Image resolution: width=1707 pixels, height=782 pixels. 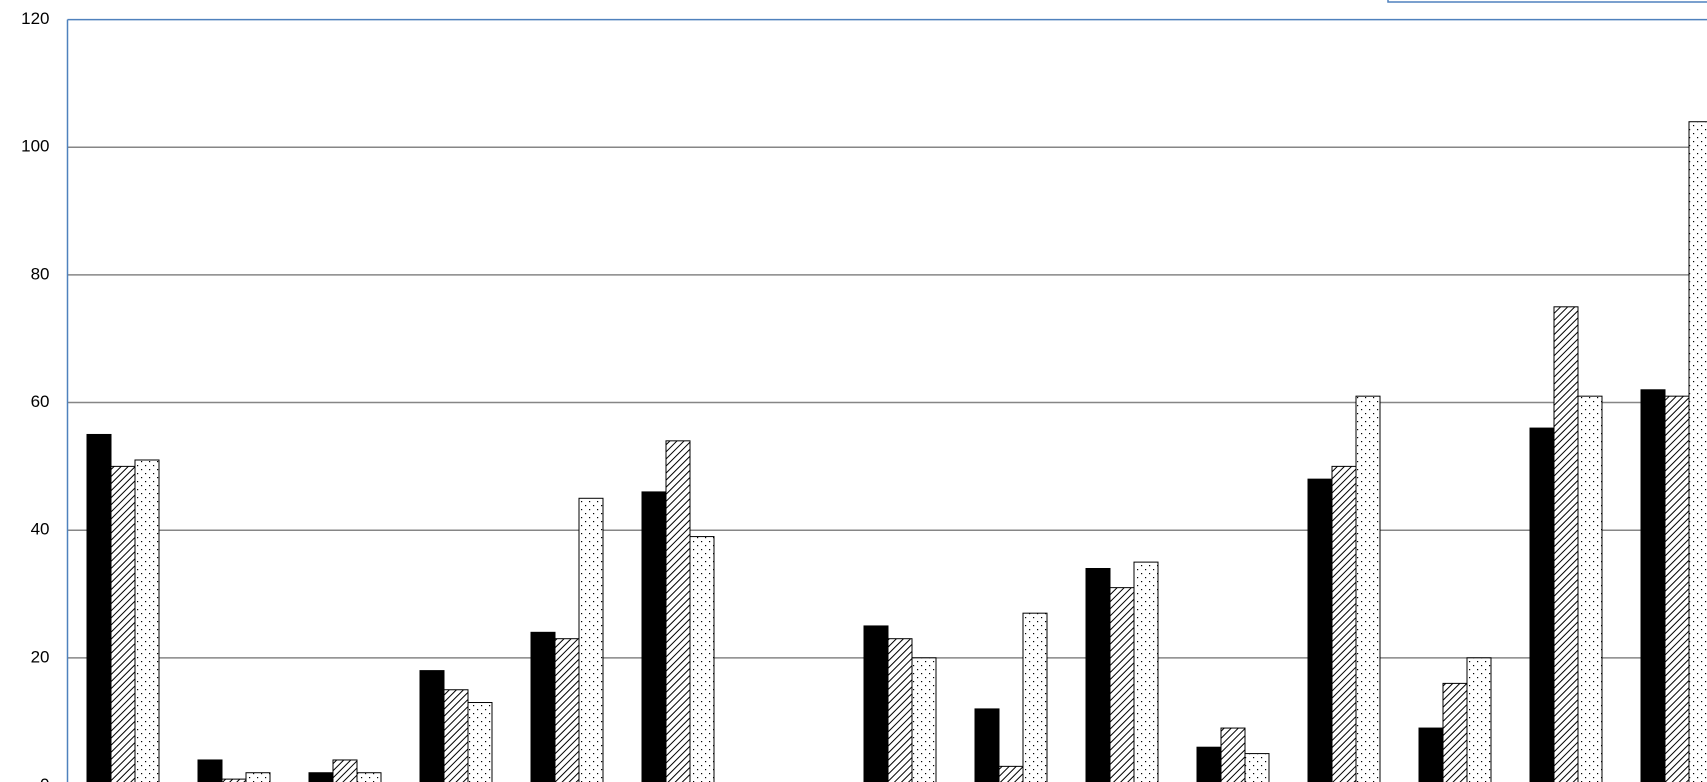 What do you see at coordinates (35, 18) in the screenshot?
I see `y-tick-label: 120` at bounding box center [35, 18].